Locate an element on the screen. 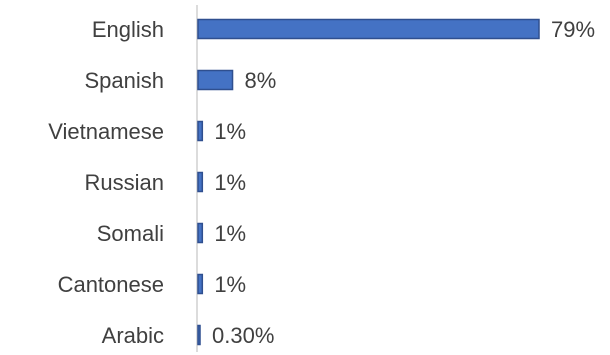 This screenshot has width=610, height=355. value-label: 0.30% is located at coordinates (243, 335).